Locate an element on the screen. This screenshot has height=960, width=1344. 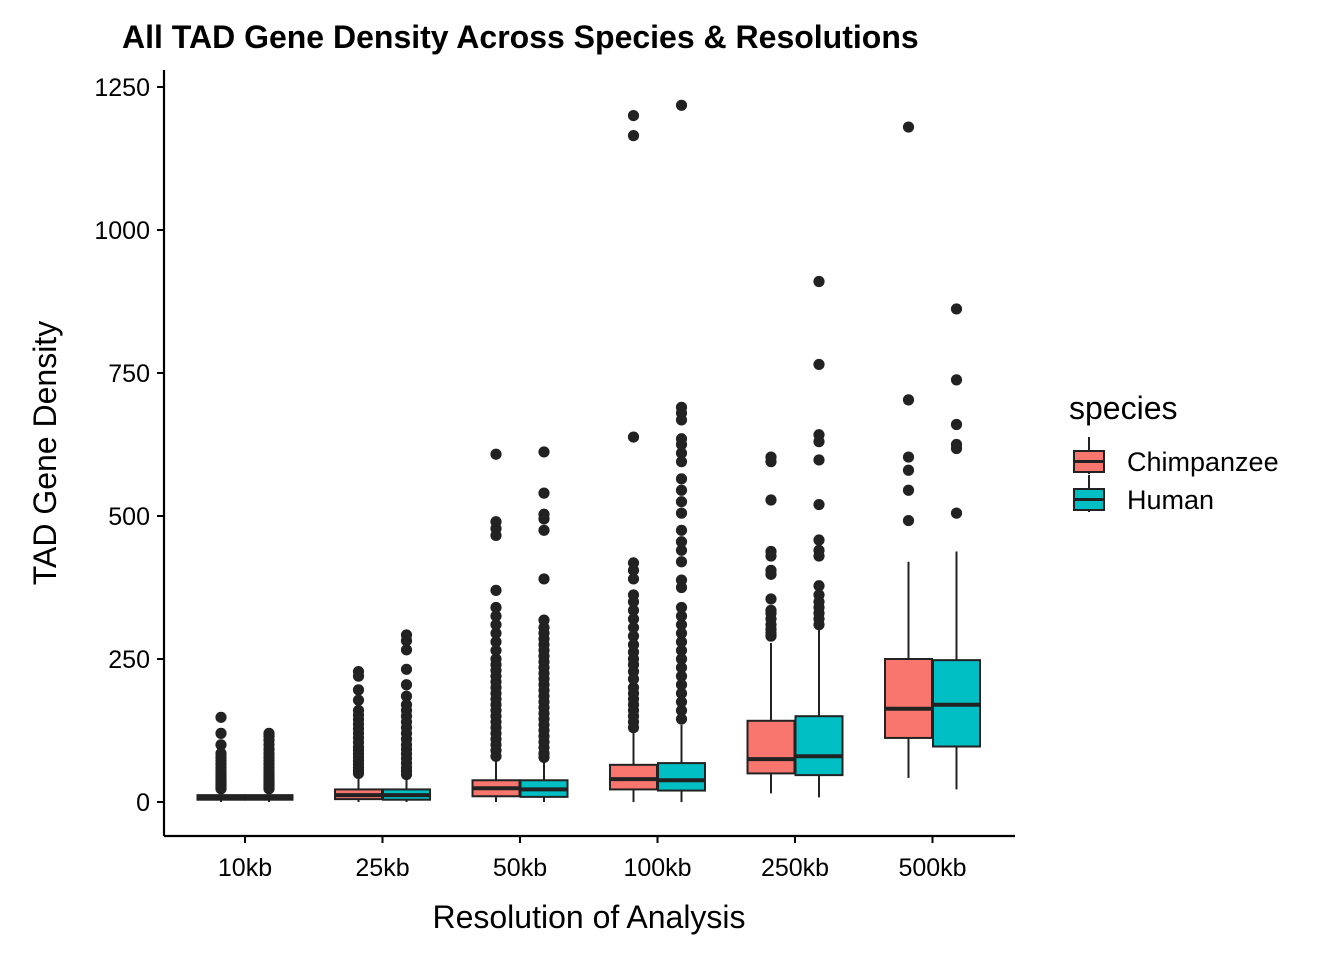
box-chimpanzee-25kb is located at coordinates (358, 733).